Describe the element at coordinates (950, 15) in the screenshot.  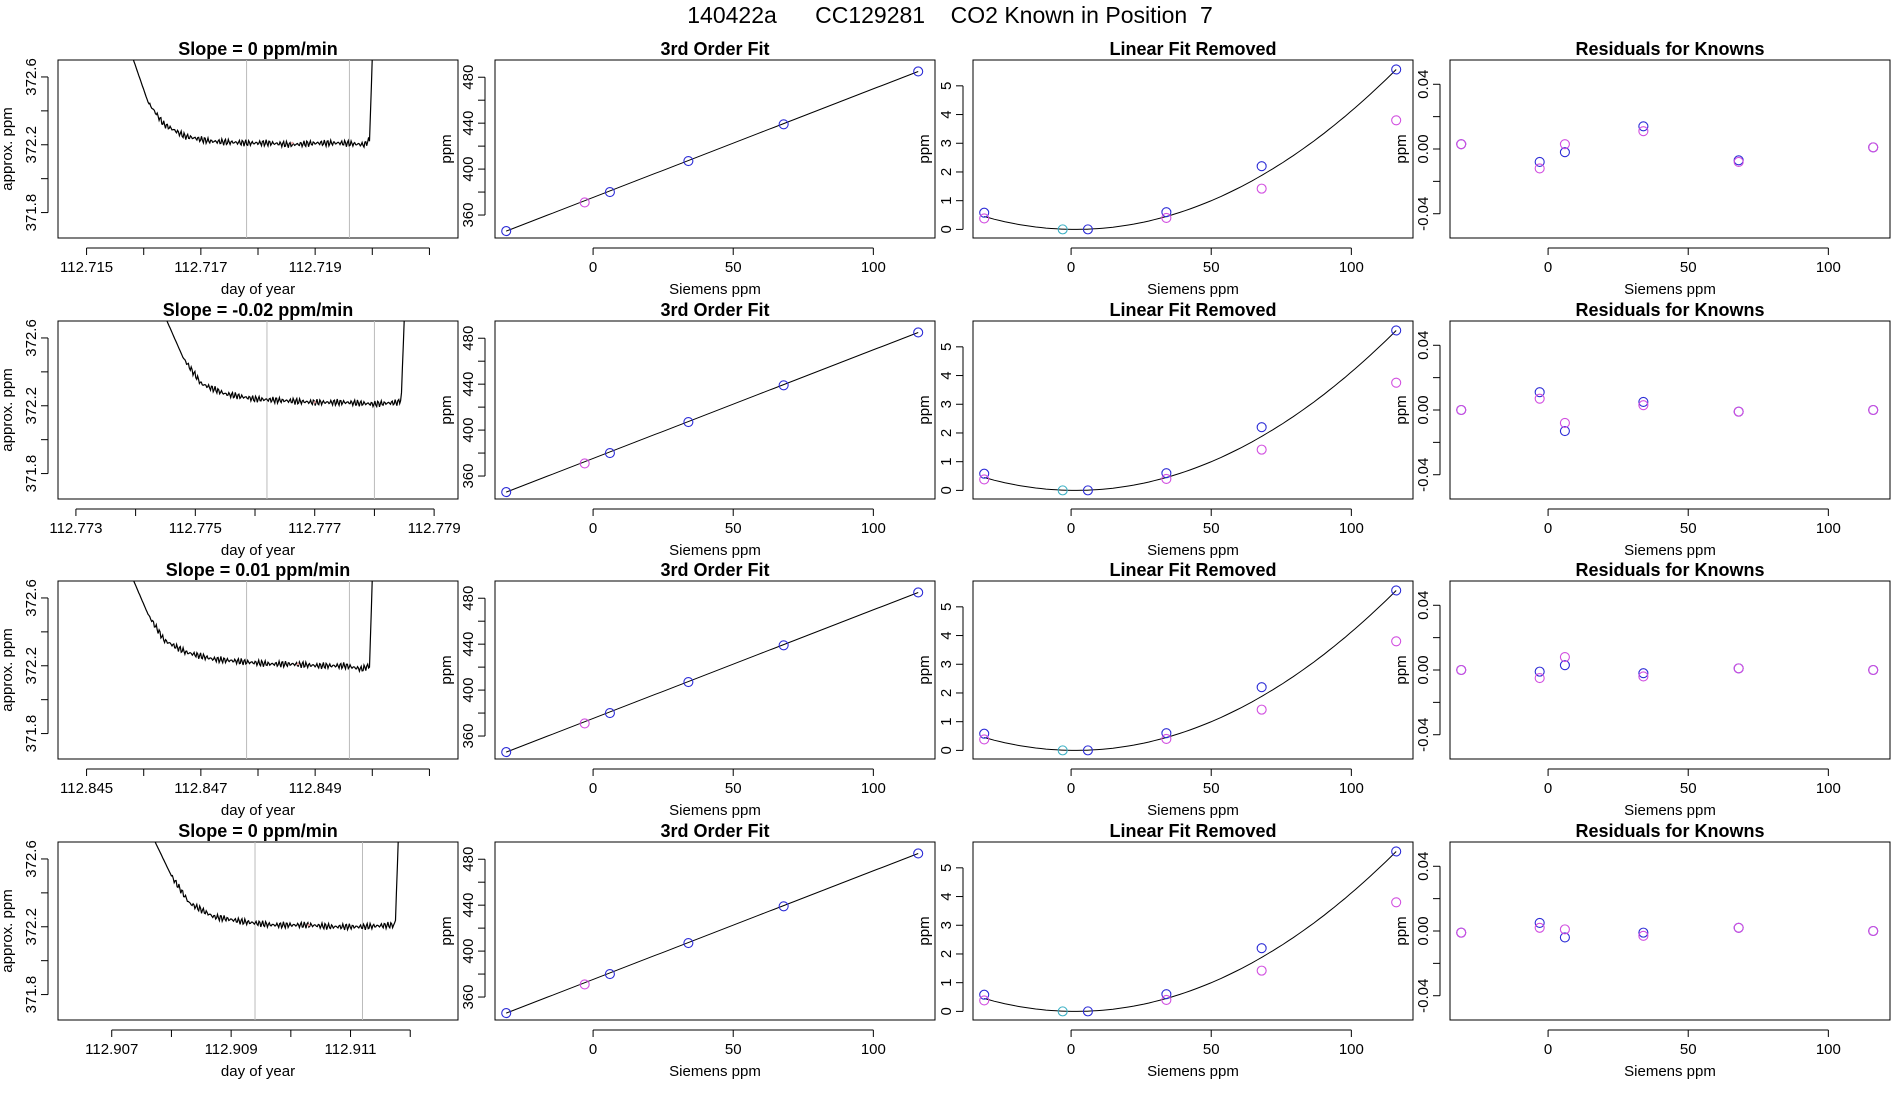
I see `page-title: 140422a CC129281 CO2 Known in Position 7` at that location.